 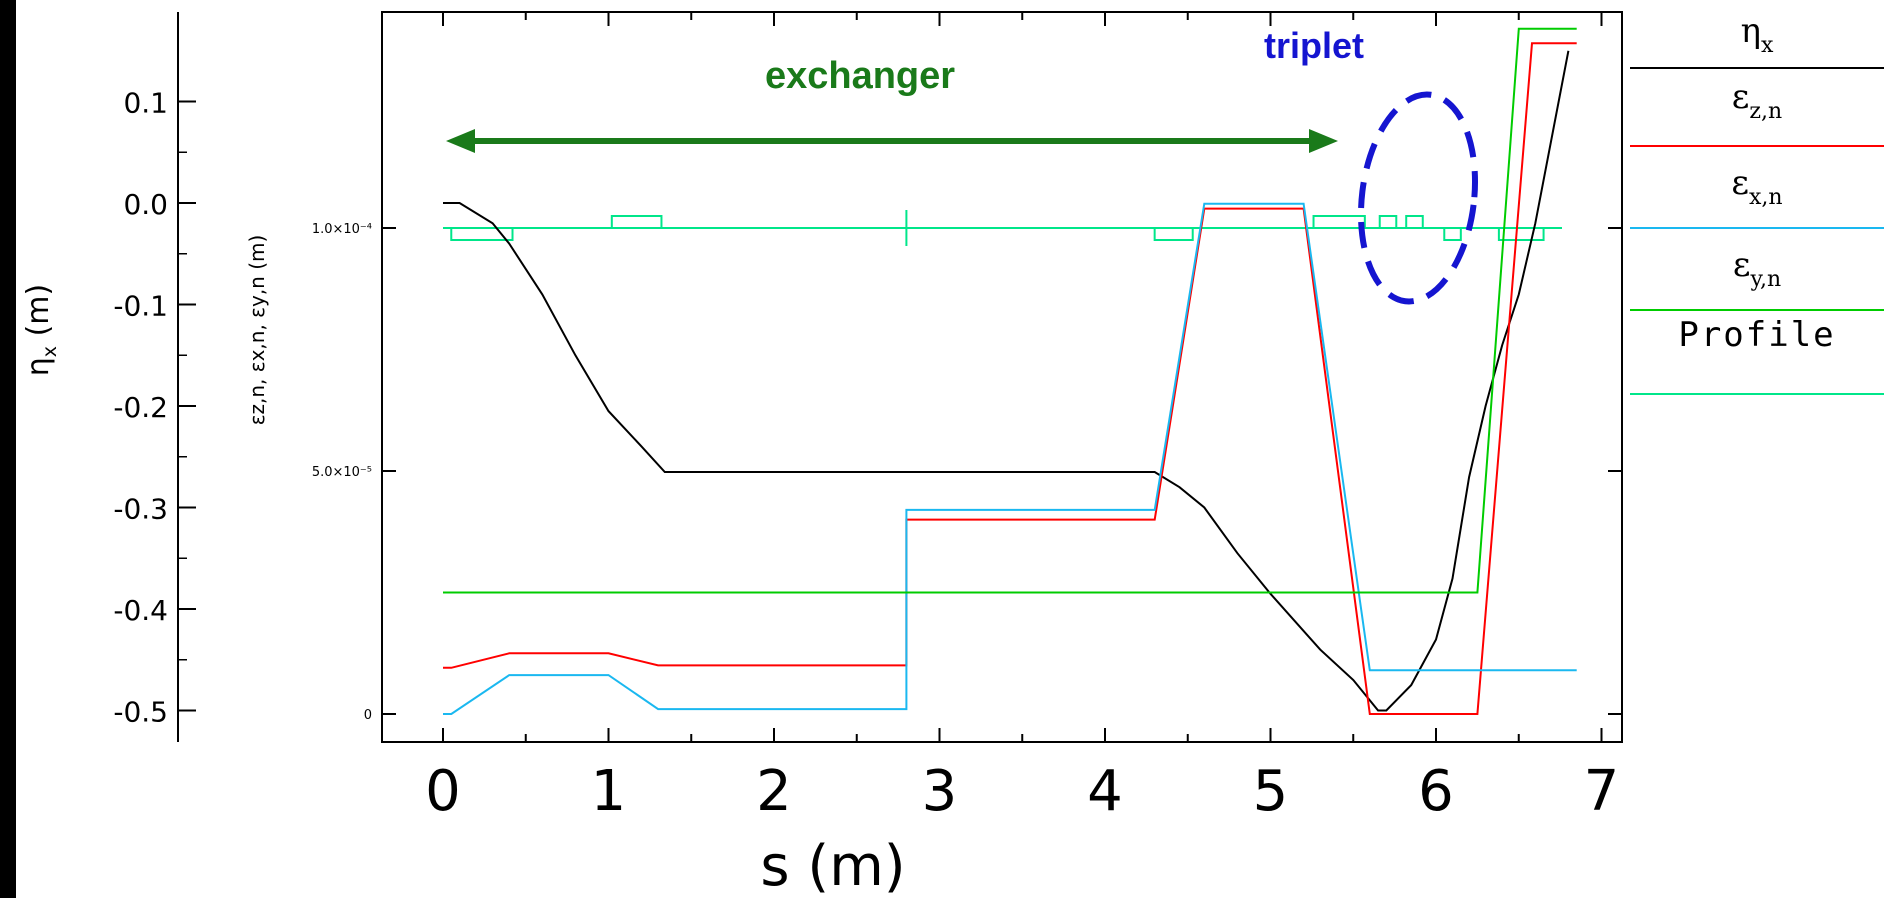 I want to click on left-axis-label-main: η, so click(x=38, y=366).